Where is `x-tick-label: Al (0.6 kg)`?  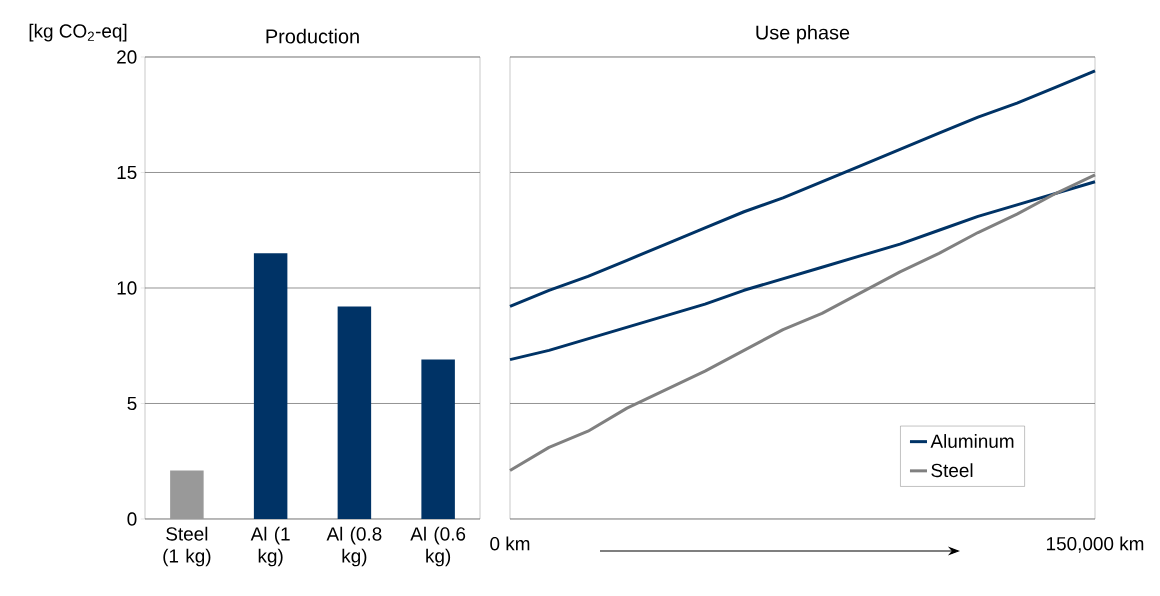
x-tick-label: Al (0.6 kg) is located at coordinates (438, 546).